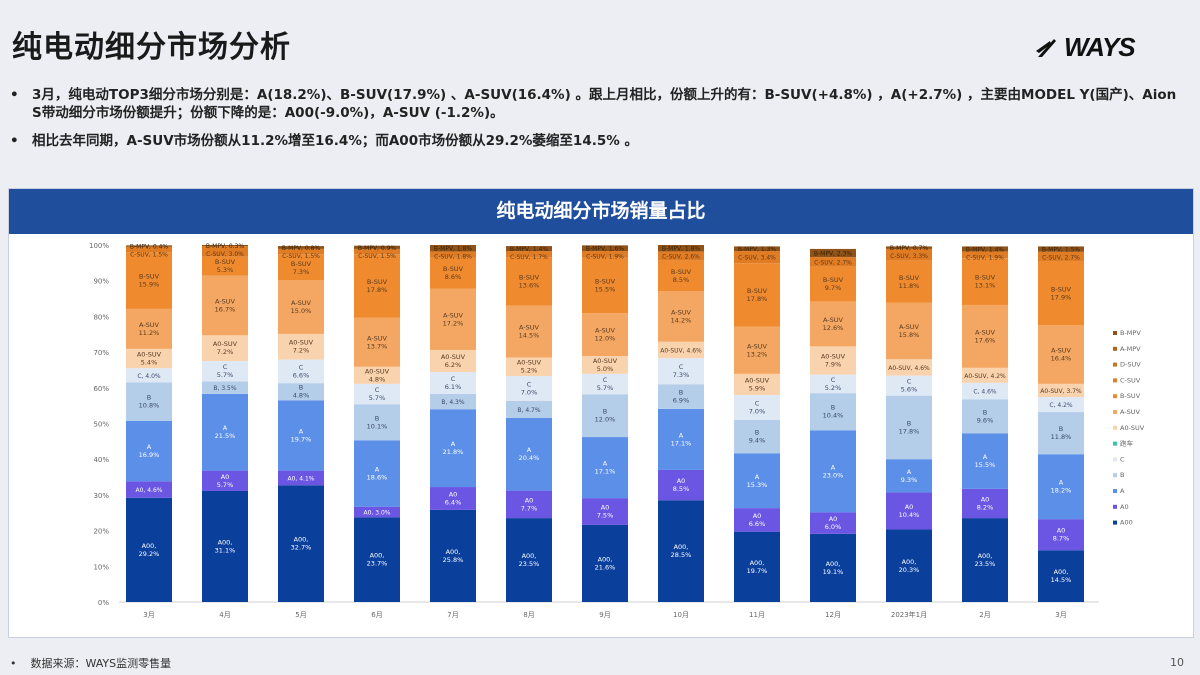 This screenshot has height=675, width=1200. What do you see at coordinates (1061, 405) in the screenshot?
I see `data-label: C, 4.2%` at bounding box center [1061, 405].